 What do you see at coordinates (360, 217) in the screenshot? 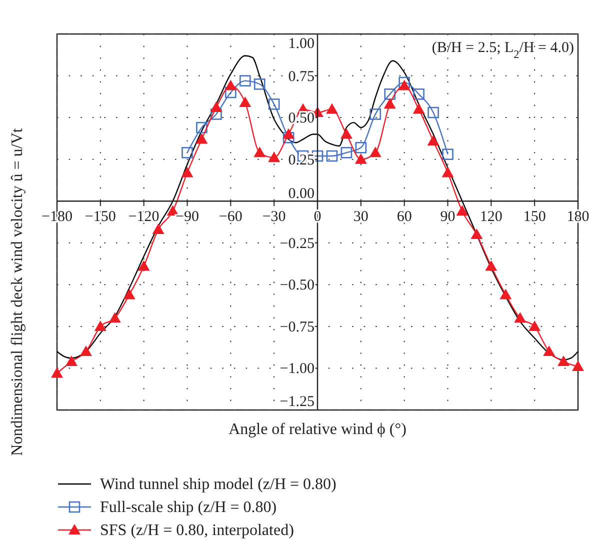
I see `x-tick-label: 30` at bounding box center [360, 217].